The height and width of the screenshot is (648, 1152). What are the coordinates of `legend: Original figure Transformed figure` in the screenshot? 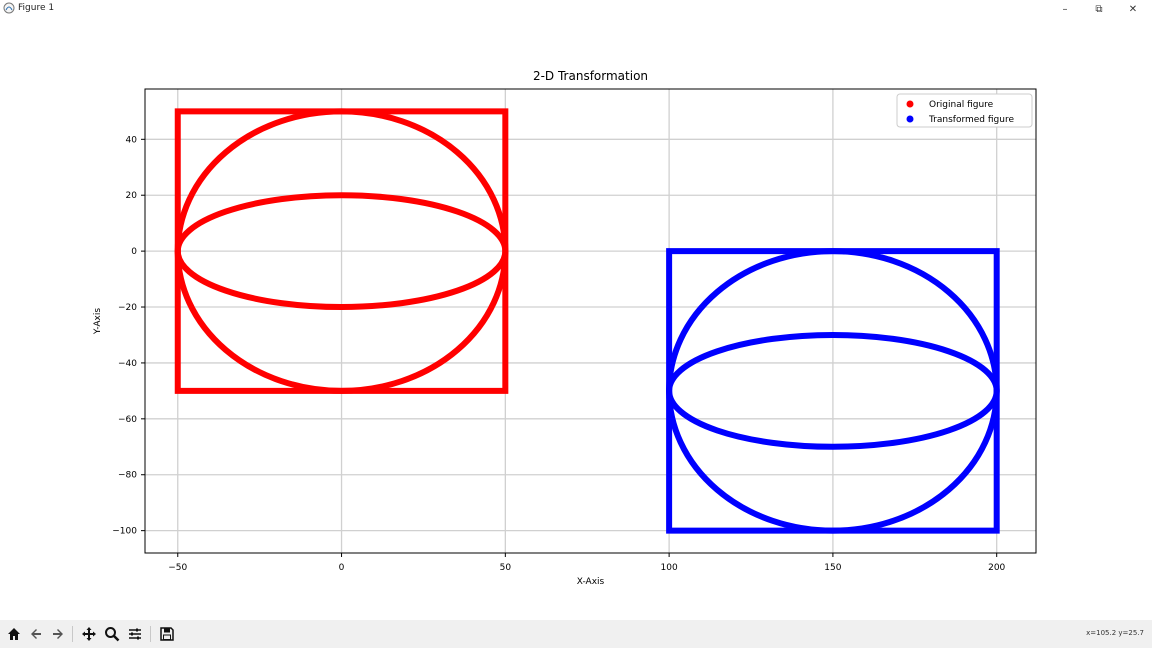 It's located at (964, 110).